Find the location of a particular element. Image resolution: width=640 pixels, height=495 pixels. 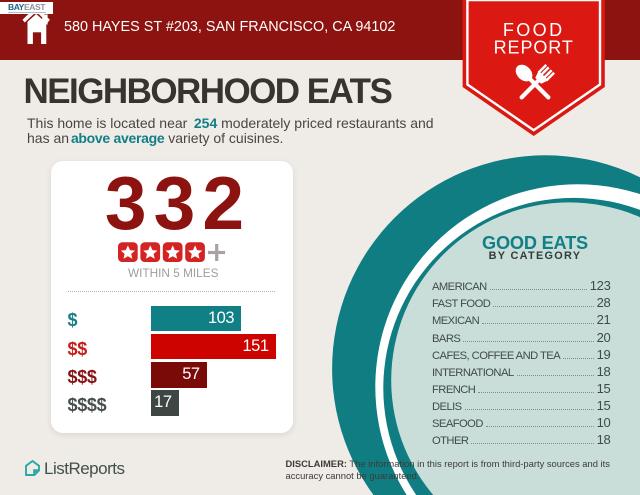

svg-text: FOOD is located at coordinates (534, 30).